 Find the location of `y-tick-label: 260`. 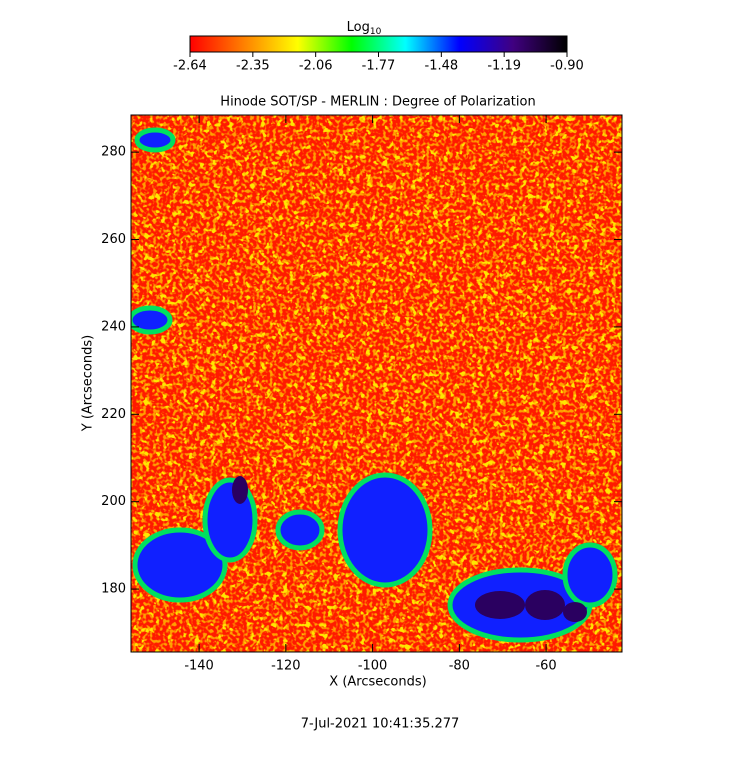

y-tick-label: 260 is located at coordinates (113, 239).